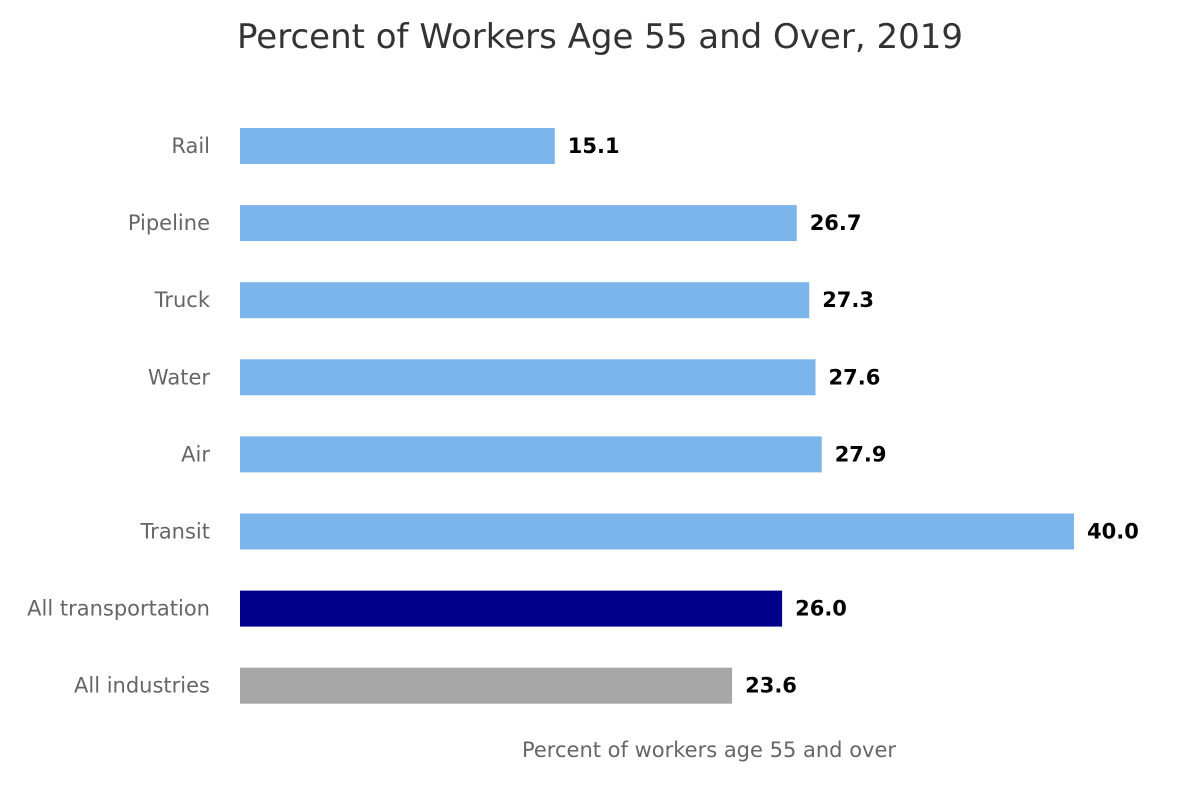 The width and height of the screenshot is (1200, 800). Describe the element at coordinates (174, 532) in the screenshot. I see `category-label-transit: Transit` at that location.